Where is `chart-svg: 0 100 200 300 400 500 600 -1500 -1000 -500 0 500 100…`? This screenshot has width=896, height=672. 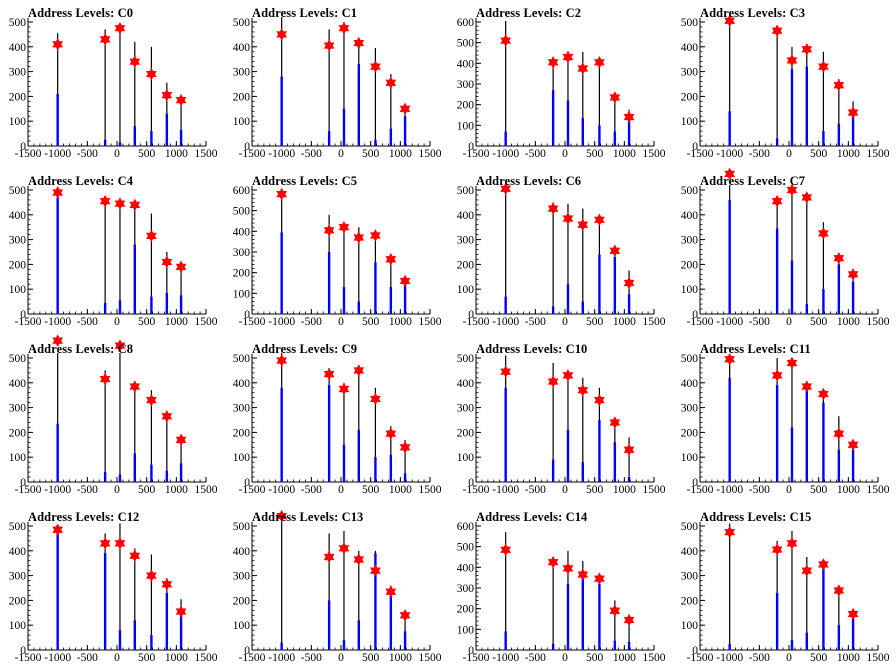 chart-svg: 0 100 200 300 400 500 600 -1500 -1000 -500 0 500 100… is located at coordinates (337, 256).